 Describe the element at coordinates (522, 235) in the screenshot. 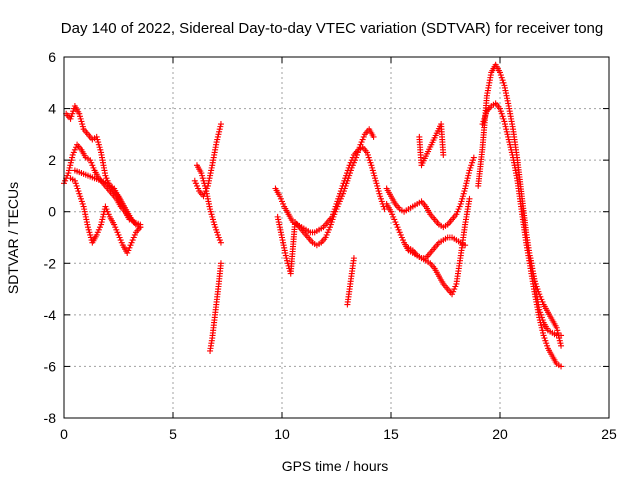

I see `series-track_20h_b` at that location.